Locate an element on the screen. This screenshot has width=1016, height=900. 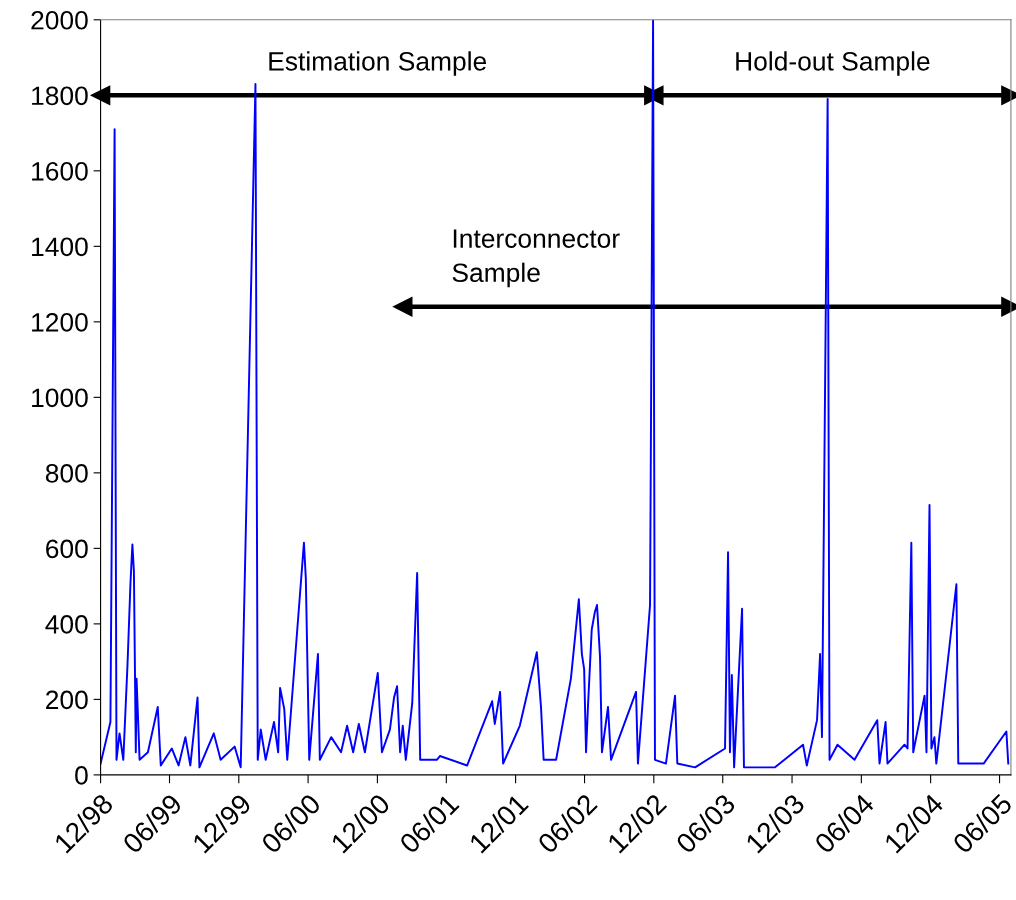
series-label: Hold-out Sample is located at coordinates (833, 63).